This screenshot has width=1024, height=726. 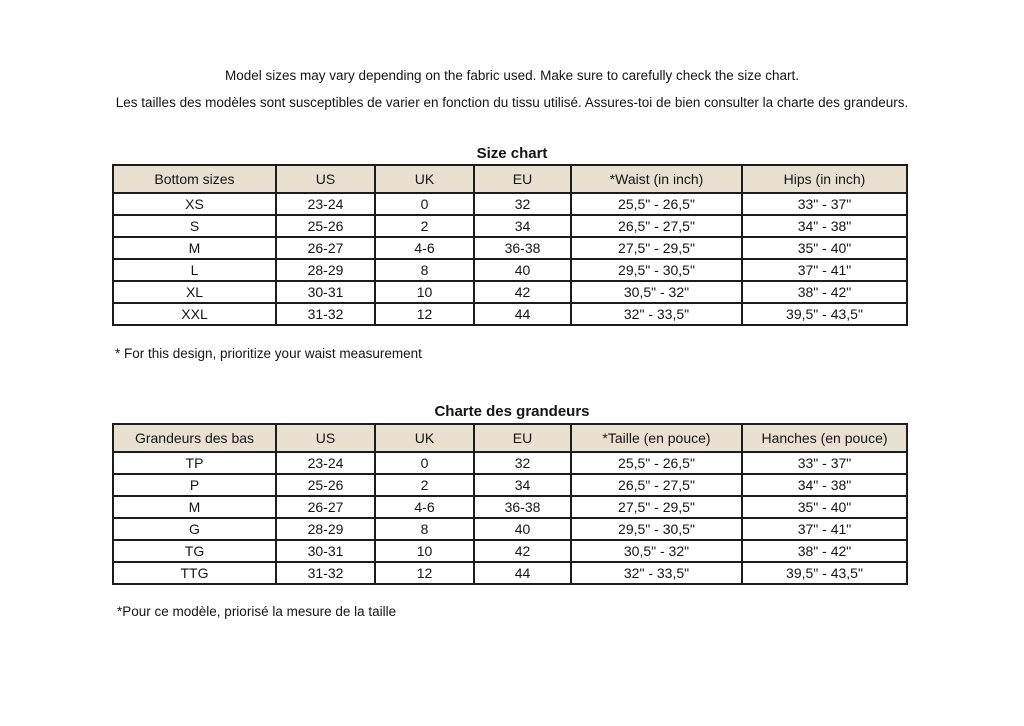 I want to click on table-cell: 31-32, so click(x=325, y=573).